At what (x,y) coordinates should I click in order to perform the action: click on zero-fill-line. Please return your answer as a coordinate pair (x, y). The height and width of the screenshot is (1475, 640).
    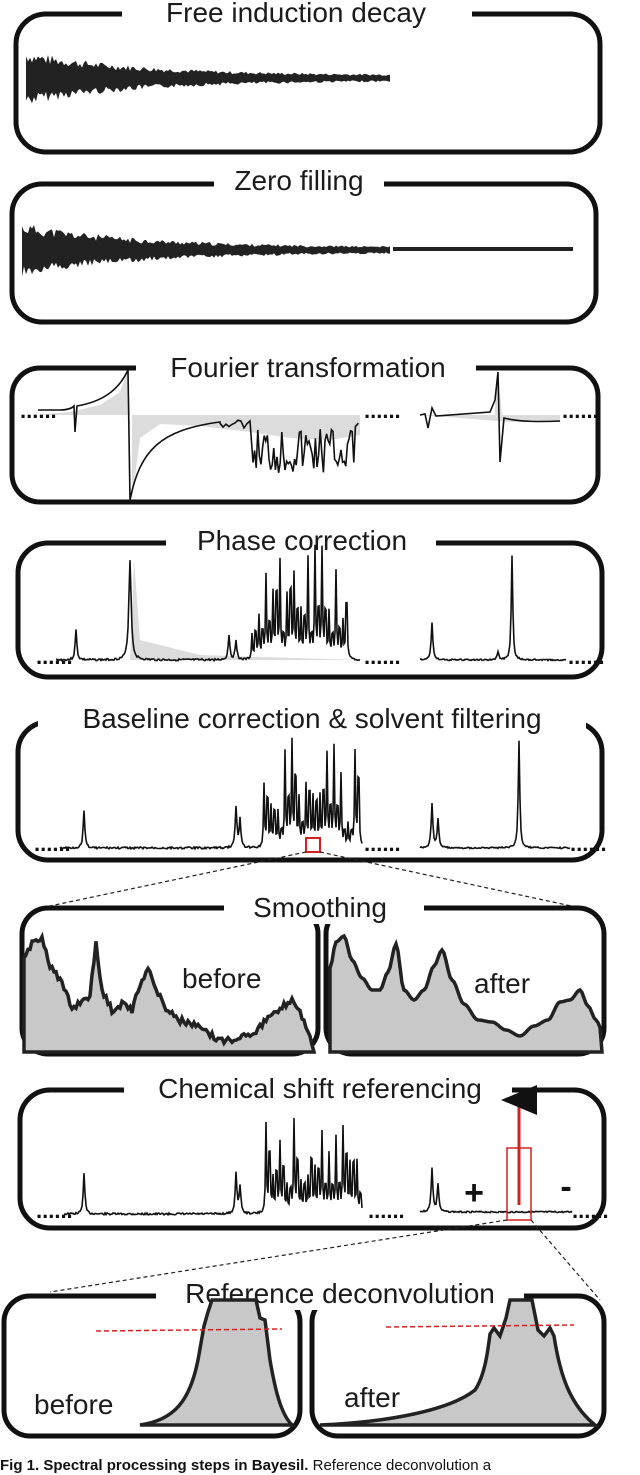
    Looking at the image, I should click on (483, 249).